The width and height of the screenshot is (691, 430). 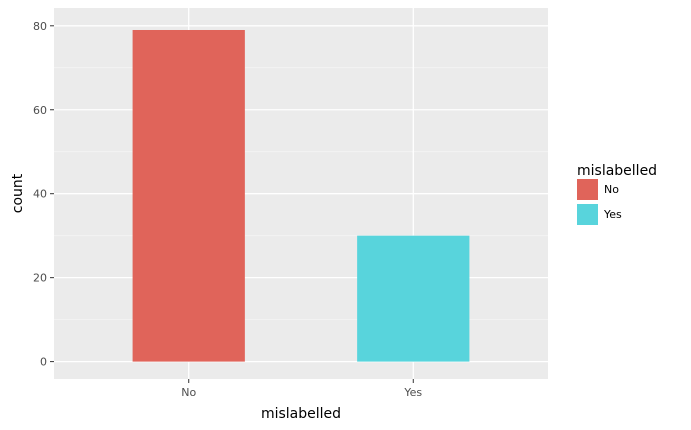 What do you see at coordinates (412, 392) in the screenshot?
I see `x-tick-label: Yes` at bounding box center [412, 392].